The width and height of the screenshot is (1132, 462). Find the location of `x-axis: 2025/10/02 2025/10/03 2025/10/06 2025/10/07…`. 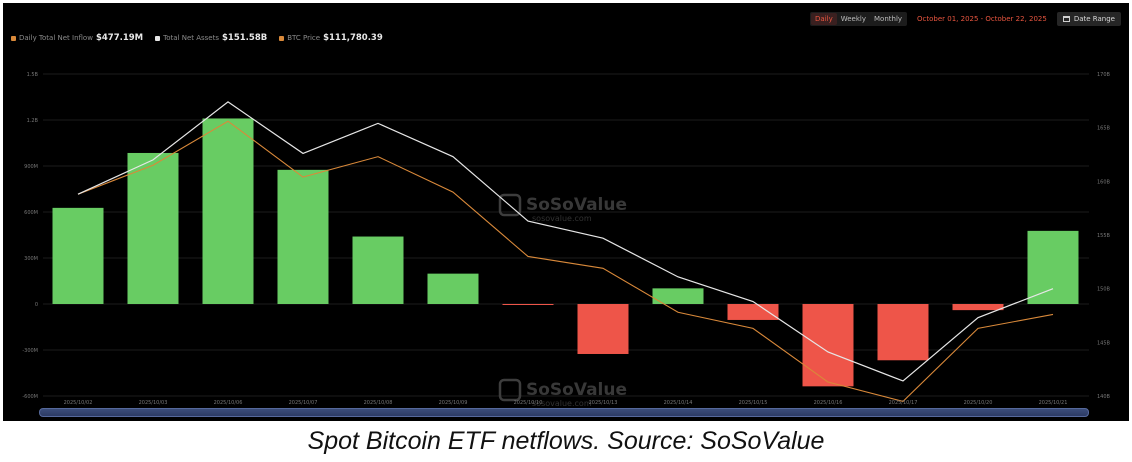

x-axis: 2025/10/02 2025/10/03 2025/10/06 2025/10/07… is located at coordinates (566, 403).